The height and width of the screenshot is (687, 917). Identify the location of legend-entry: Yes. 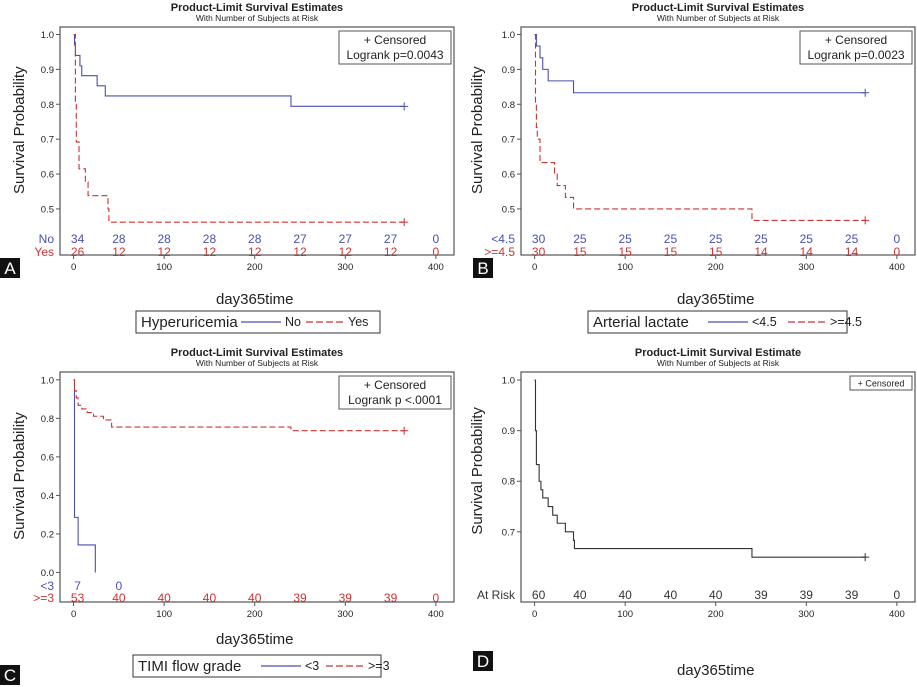
(358, 322).